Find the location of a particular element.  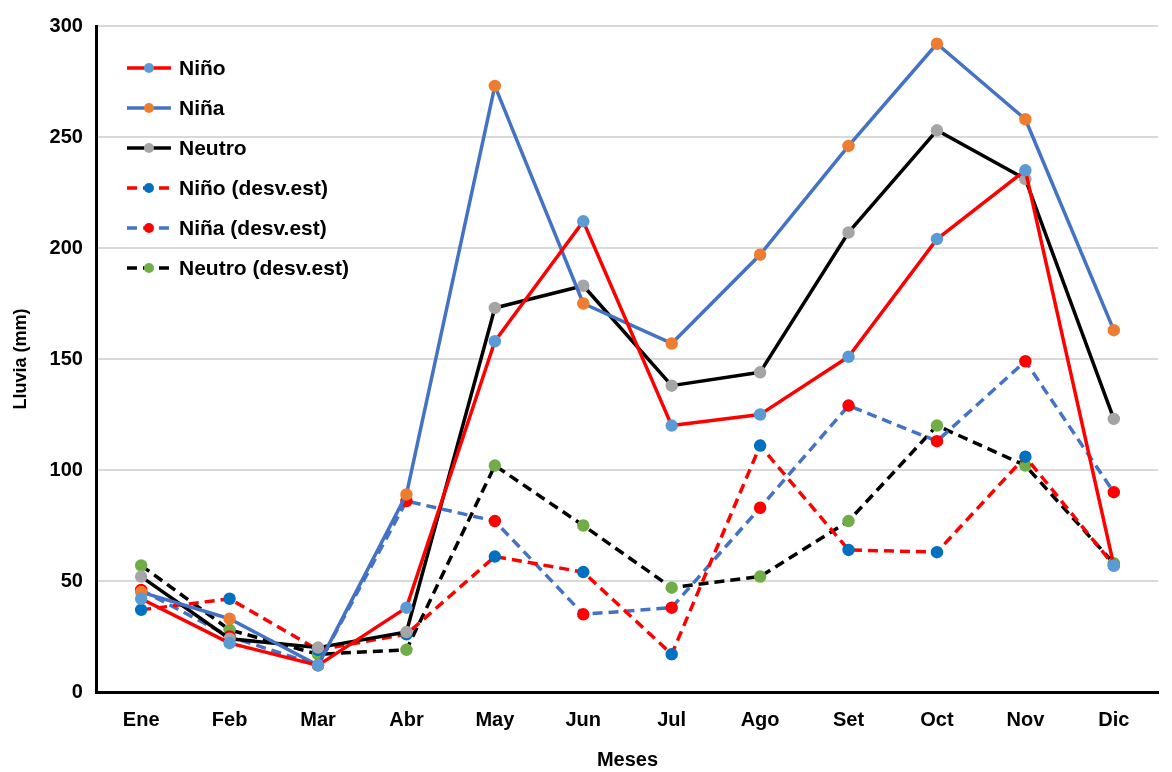

x-tick-label: Ene is located at coordinates (141, 718).